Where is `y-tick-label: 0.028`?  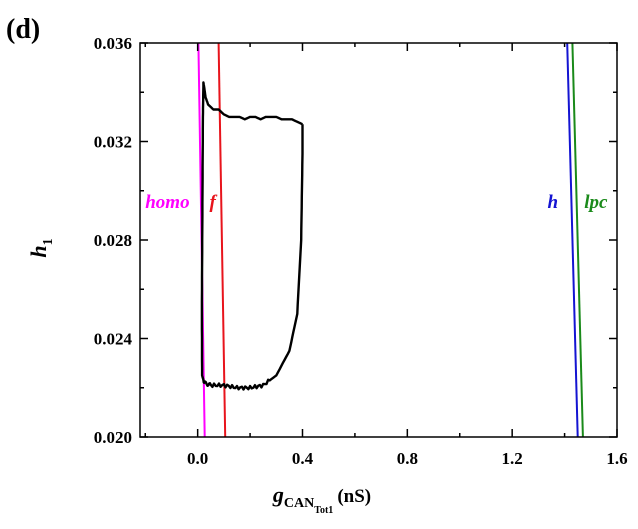 y-tick-label: 0.028 is located at coordinates (113, 240).